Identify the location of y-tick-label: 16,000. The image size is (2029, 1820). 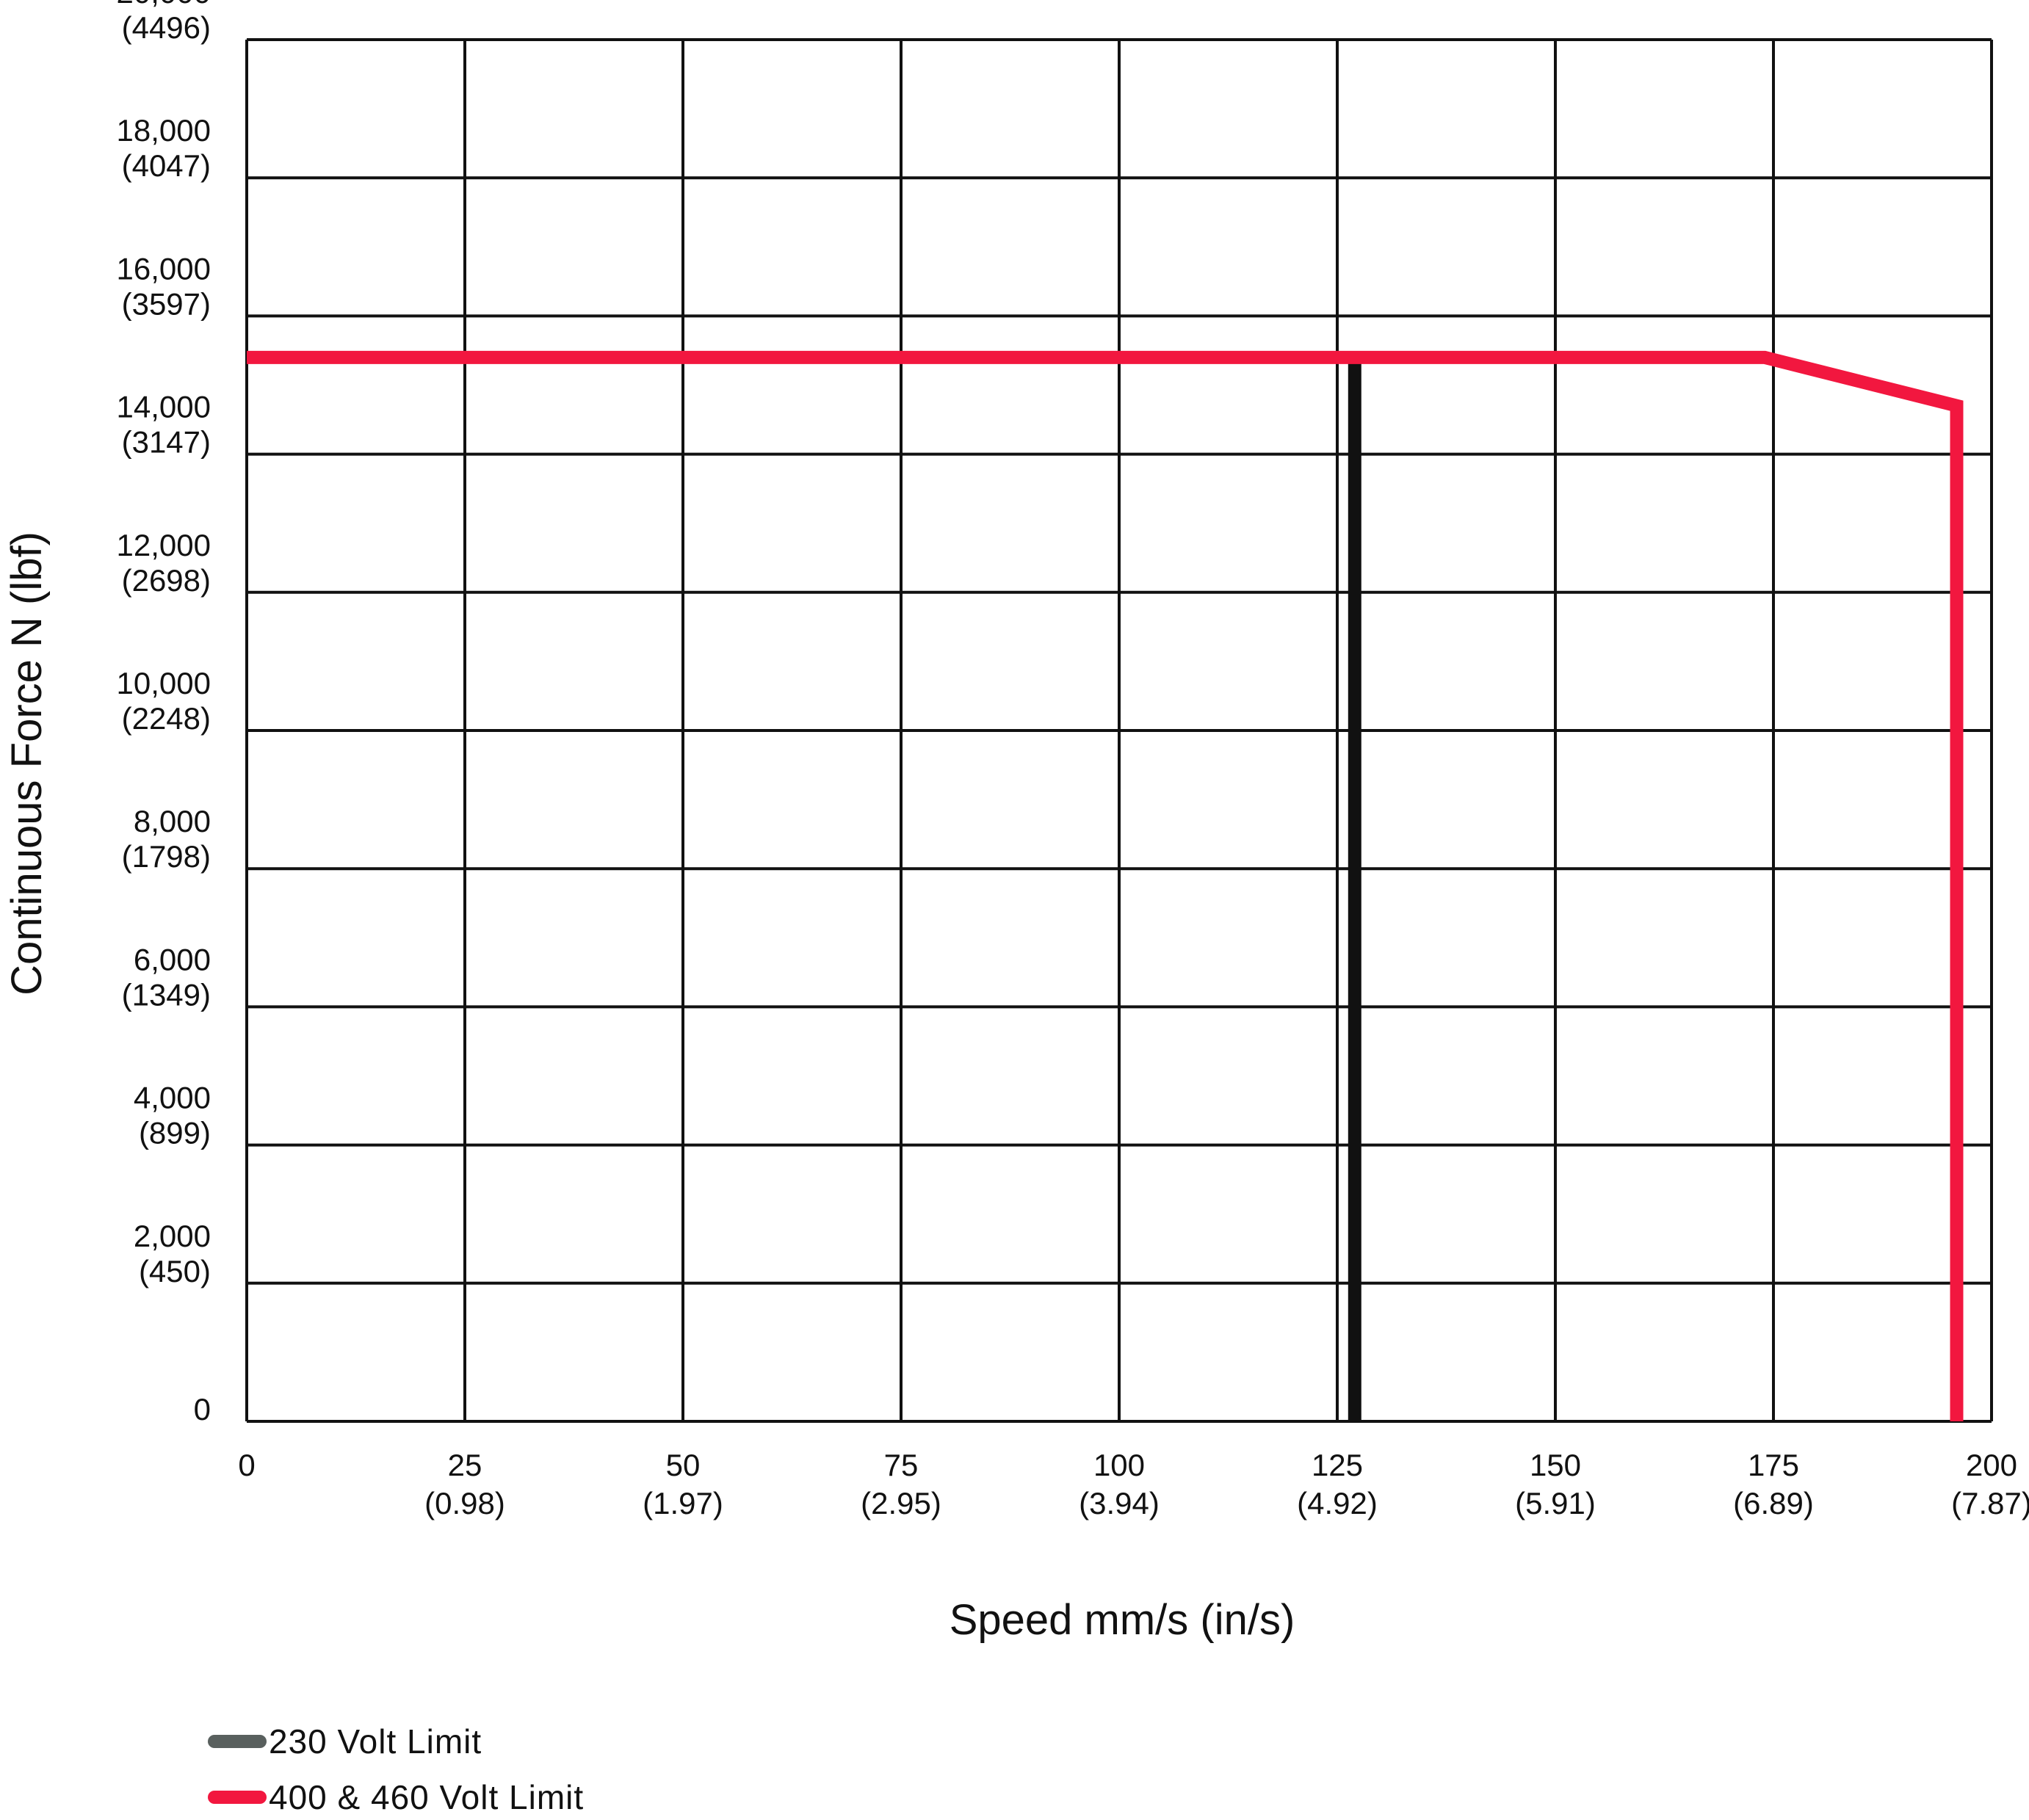
(164, 269).